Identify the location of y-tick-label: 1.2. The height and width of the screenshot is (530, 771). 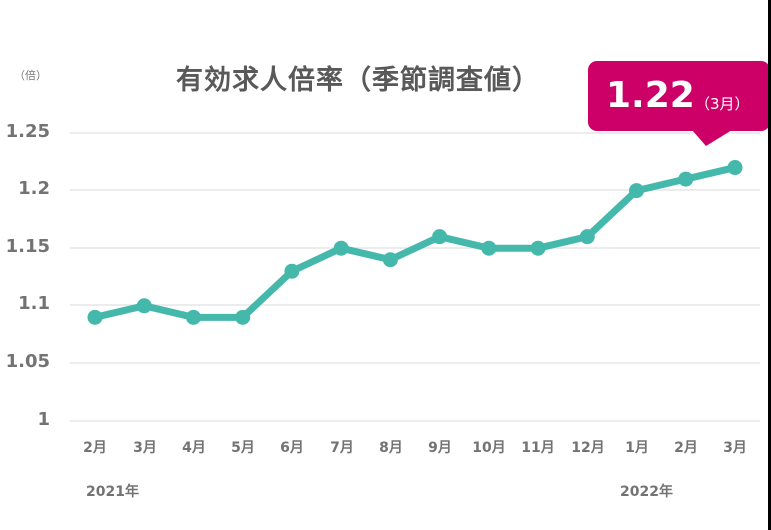
(34, 188).